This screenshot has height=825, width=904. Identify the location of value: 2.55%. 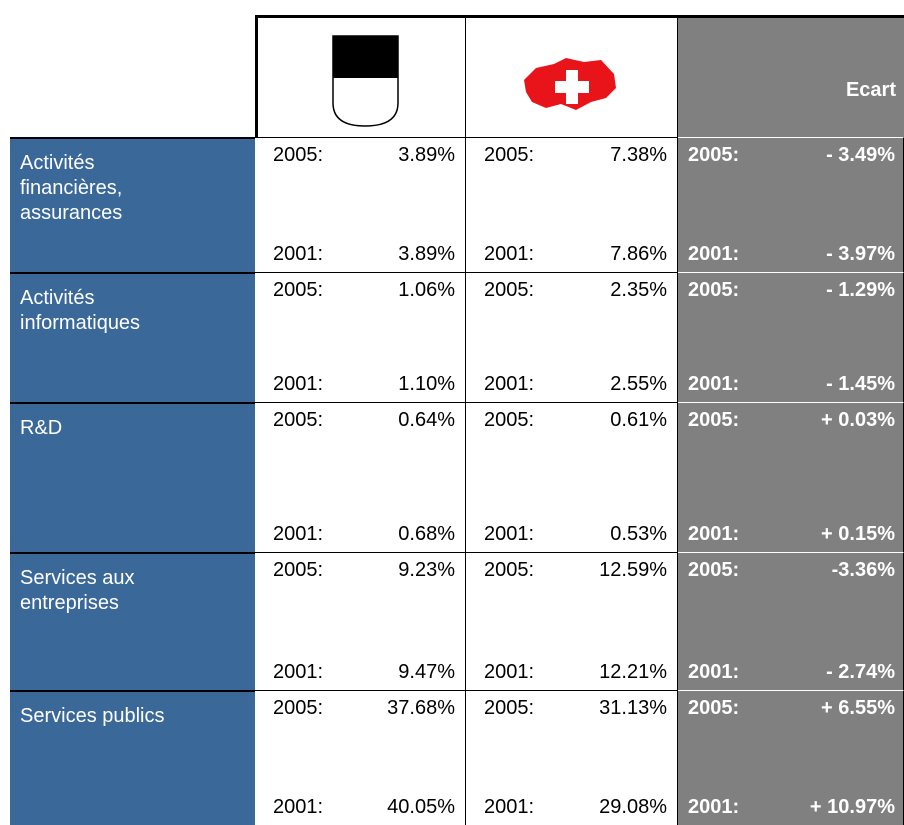
(638, 384).